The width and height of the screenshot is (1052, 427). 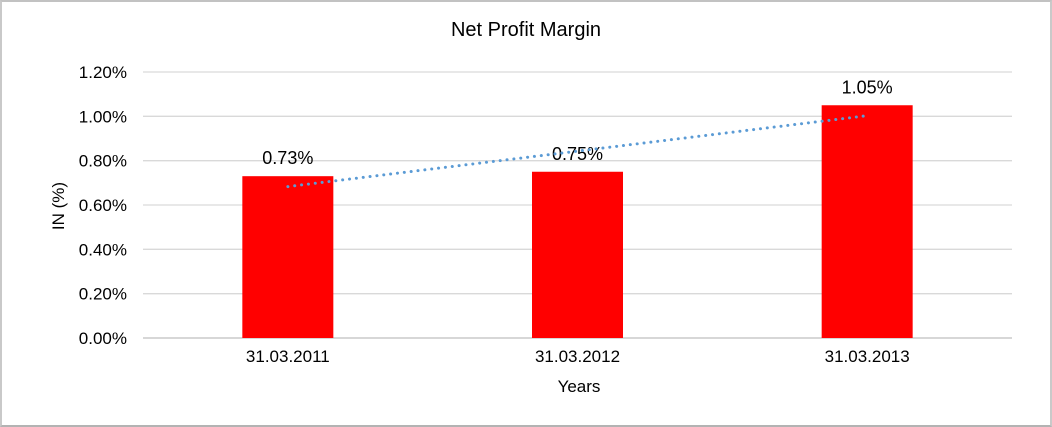 What do you see at coordinates (526, 30) in the screenshot?
I see `chart-title: Net Profit Margin` at bounding box center [526, 30].